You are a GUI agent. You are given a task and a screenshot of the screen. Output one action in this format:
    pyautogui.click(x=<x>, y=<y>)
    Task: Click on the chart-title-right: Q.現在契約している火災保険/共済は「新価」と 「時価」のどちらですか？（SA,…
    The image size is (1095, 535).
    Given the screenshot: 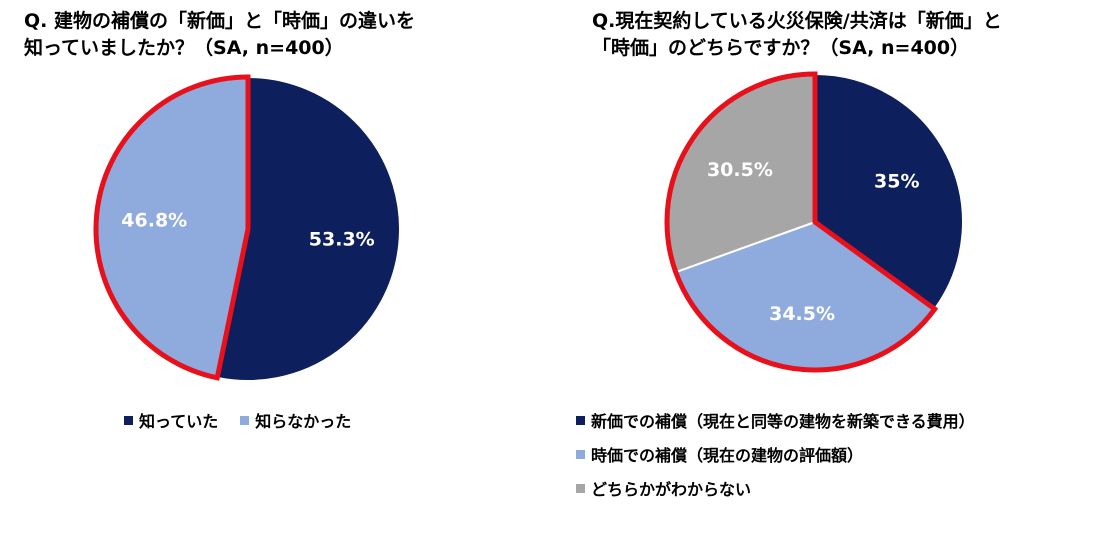 What is the action you would take?
    pyautogui.click(x=797, y=35)
    